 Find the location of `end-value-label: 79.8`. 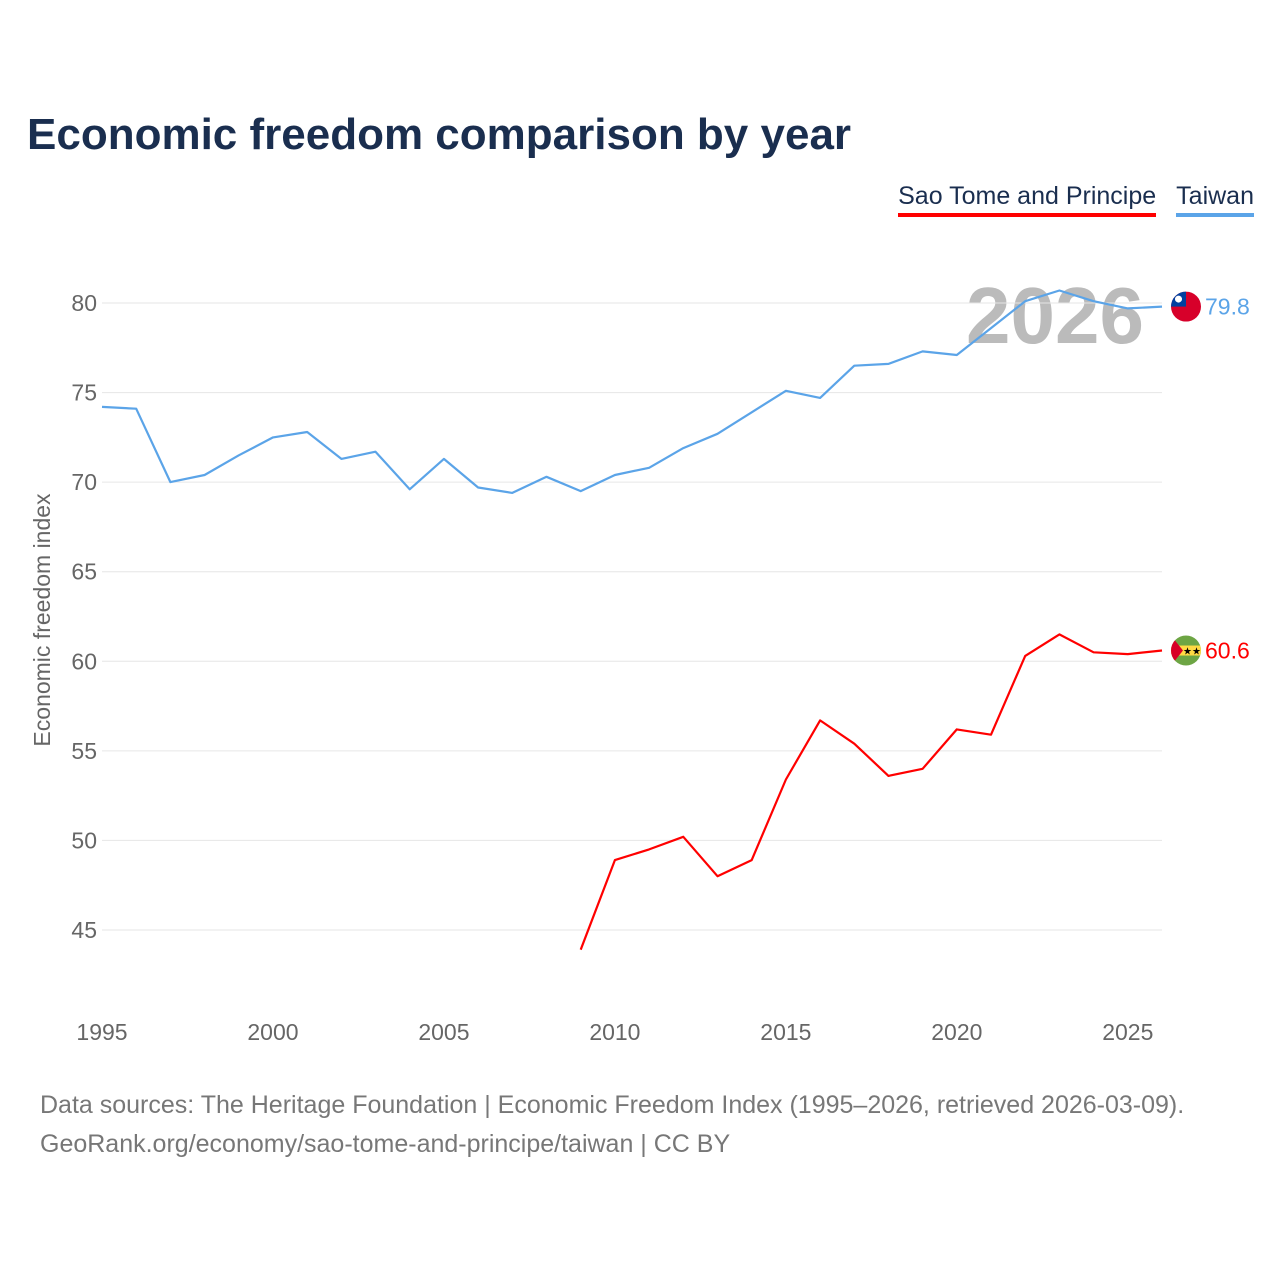

end-value-label: 79.8 is located at coordinates (1227, 307).